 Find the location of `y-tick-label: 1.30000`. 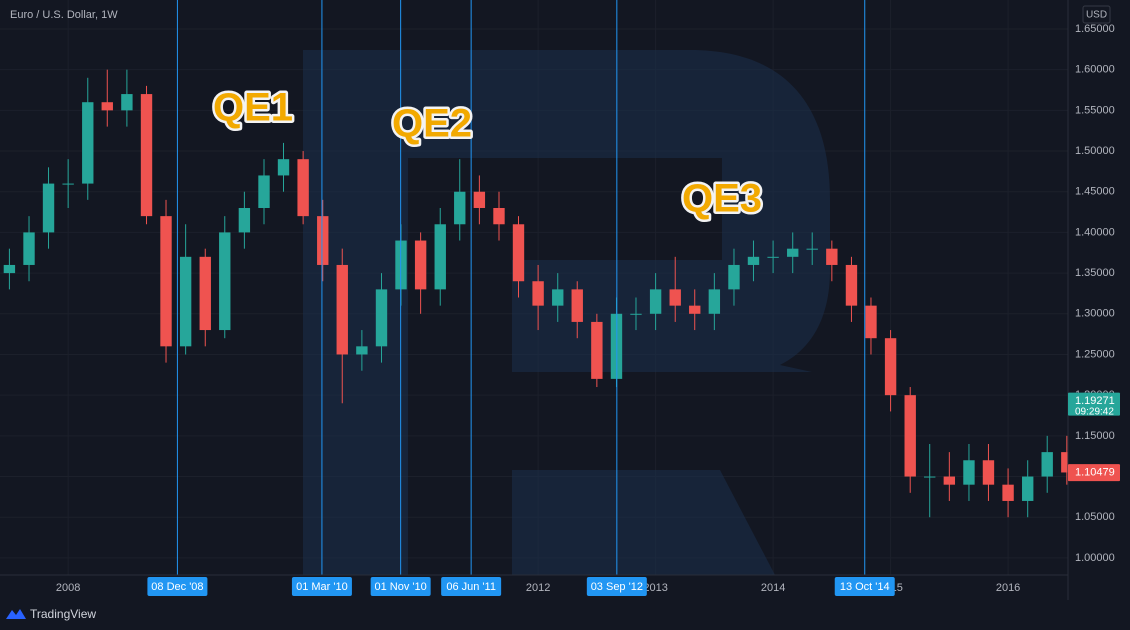

y-tick-label: 1.30000 is located at coordinates (1095, 314).